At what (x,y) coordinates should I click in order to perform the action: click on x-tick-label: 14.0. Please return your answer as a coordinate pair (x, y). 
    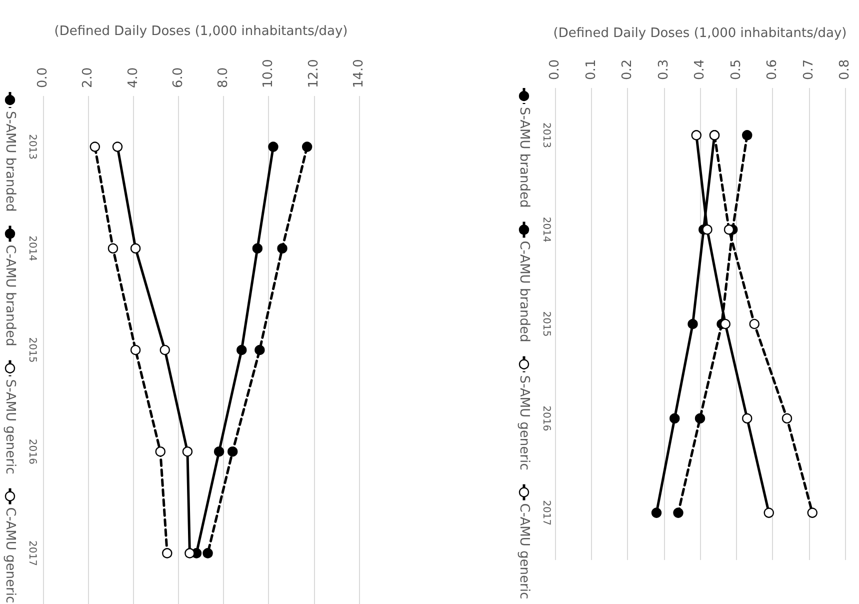
    Looking at the image, I should click on (359, 73).